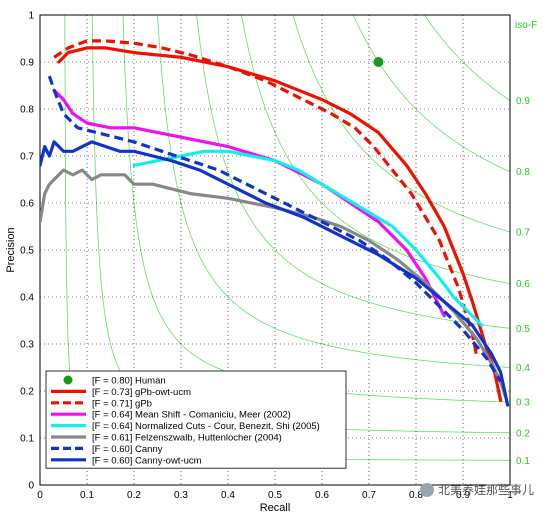 This screenshot has height=518, width=548. Describe the element at coordinates (369, 495) in the screenshot. I see `x-tick-label: 0.7` at that location.